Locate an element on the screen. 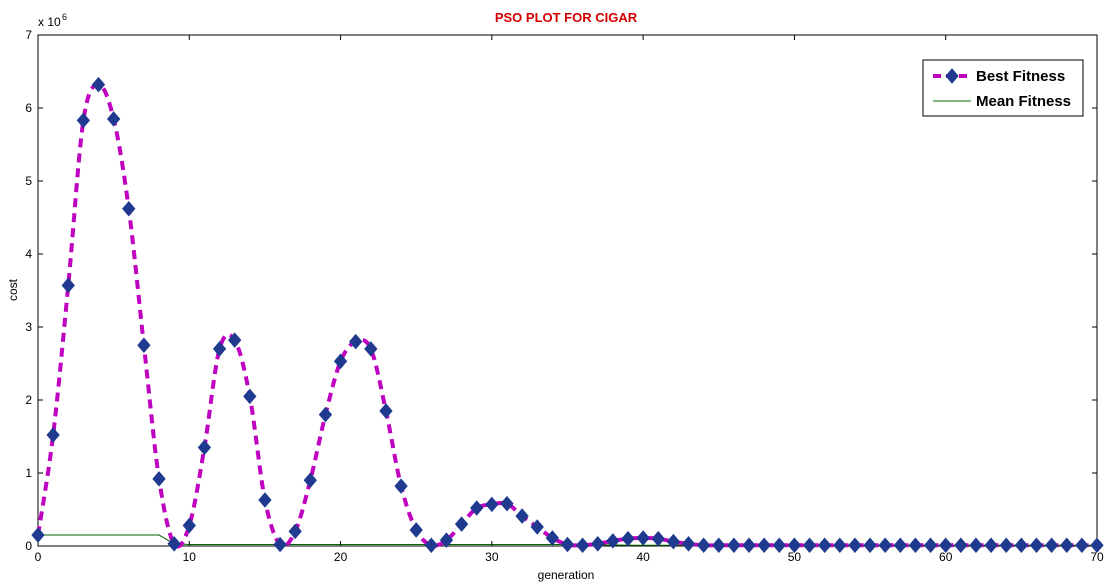  legend-best-fitness-marker is located at coordinates (952, 76).